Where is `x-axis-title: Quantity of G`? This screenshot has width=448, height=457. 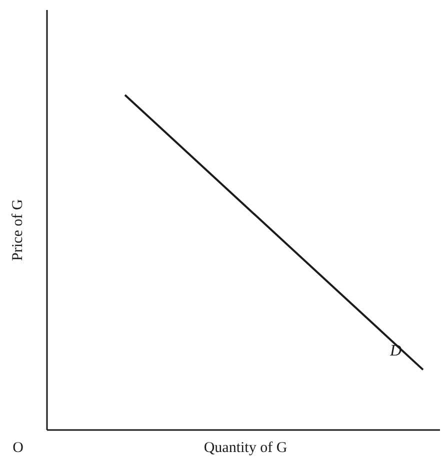
x-axis-title: Quantity of G is located at coordinates (246, 448).